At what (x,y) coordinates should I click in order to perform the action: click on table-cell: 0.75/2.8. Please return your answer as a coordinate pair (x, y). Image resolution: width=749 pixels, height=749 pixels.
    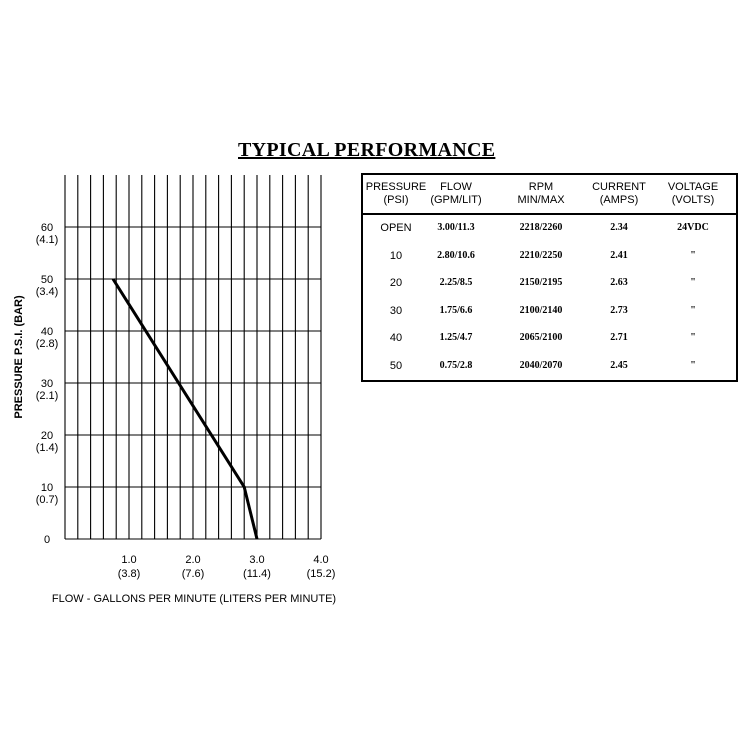
    Looking at the image, I should click on (456, 365).